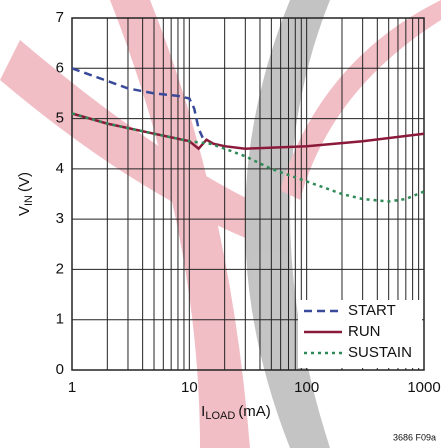 This screenshot has height=448, width=441. I want to click on x-label-sub: LOAD, so click(220, 416).